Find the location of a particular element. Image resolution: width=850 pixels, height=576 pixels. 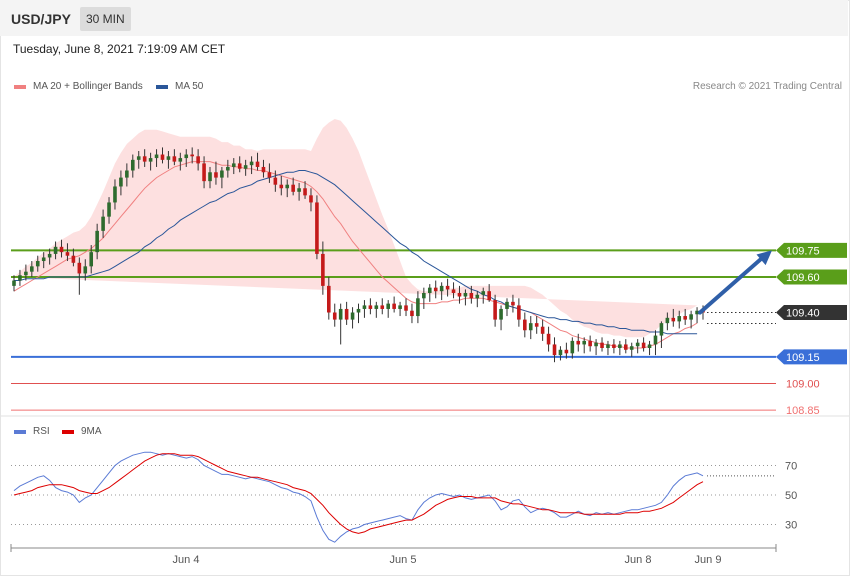

x-tick-label: Jun 9 is located at coordinates (708, 560).